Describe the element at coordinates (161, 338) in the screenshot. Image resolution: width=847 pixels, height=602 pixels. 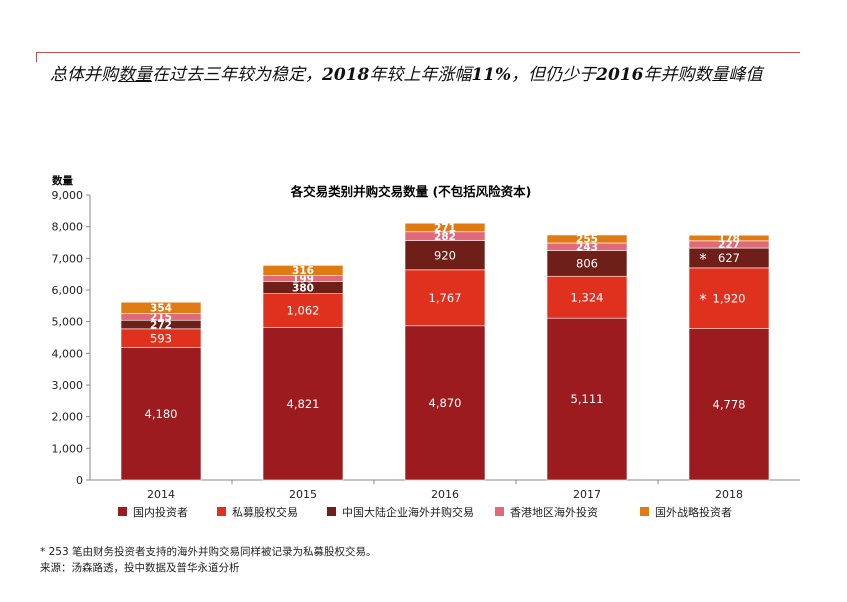
I see `data-label: 593` at that location.